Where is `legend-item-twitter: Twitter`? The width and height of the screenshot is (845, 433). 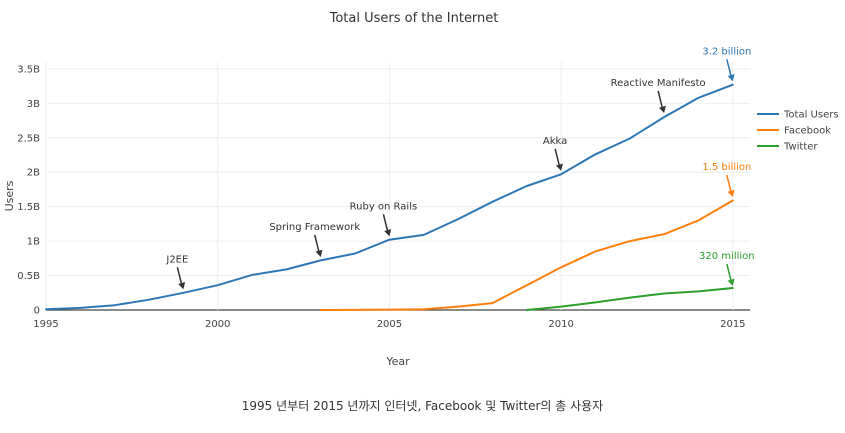 legend-item-twitter: Twitter is located at coordinates (787, 147).